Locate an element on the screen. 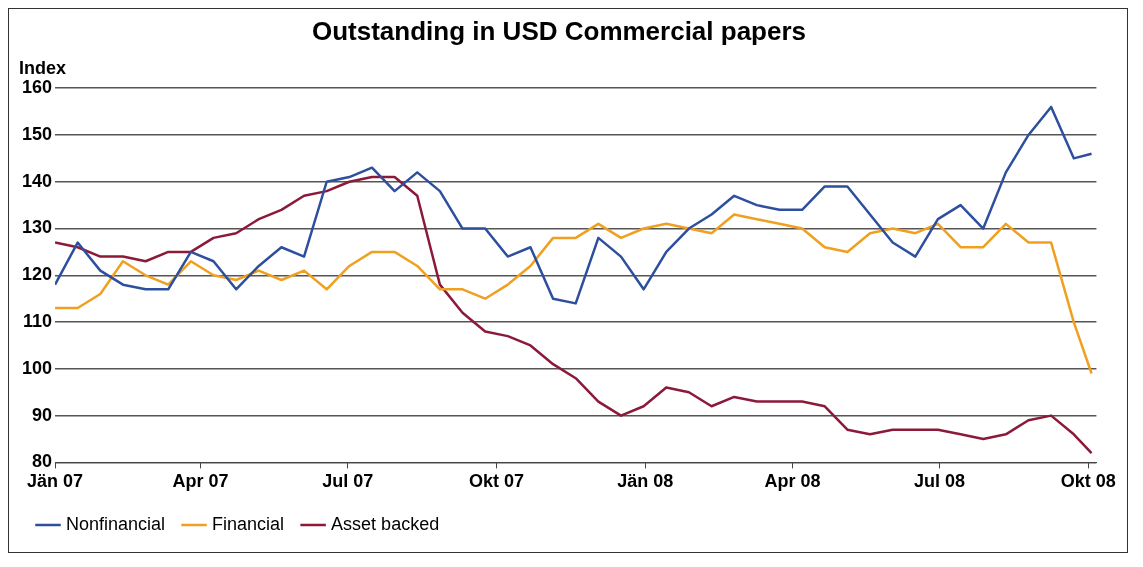 Image resolution: width=1143 pixels, height=567 pixels. legend-label: Financial is located at coordinates (248, 523).